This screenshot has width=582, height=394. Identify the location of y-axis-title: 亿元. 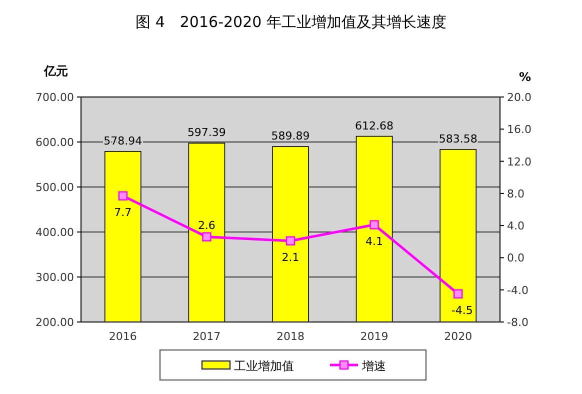
(55, 71).